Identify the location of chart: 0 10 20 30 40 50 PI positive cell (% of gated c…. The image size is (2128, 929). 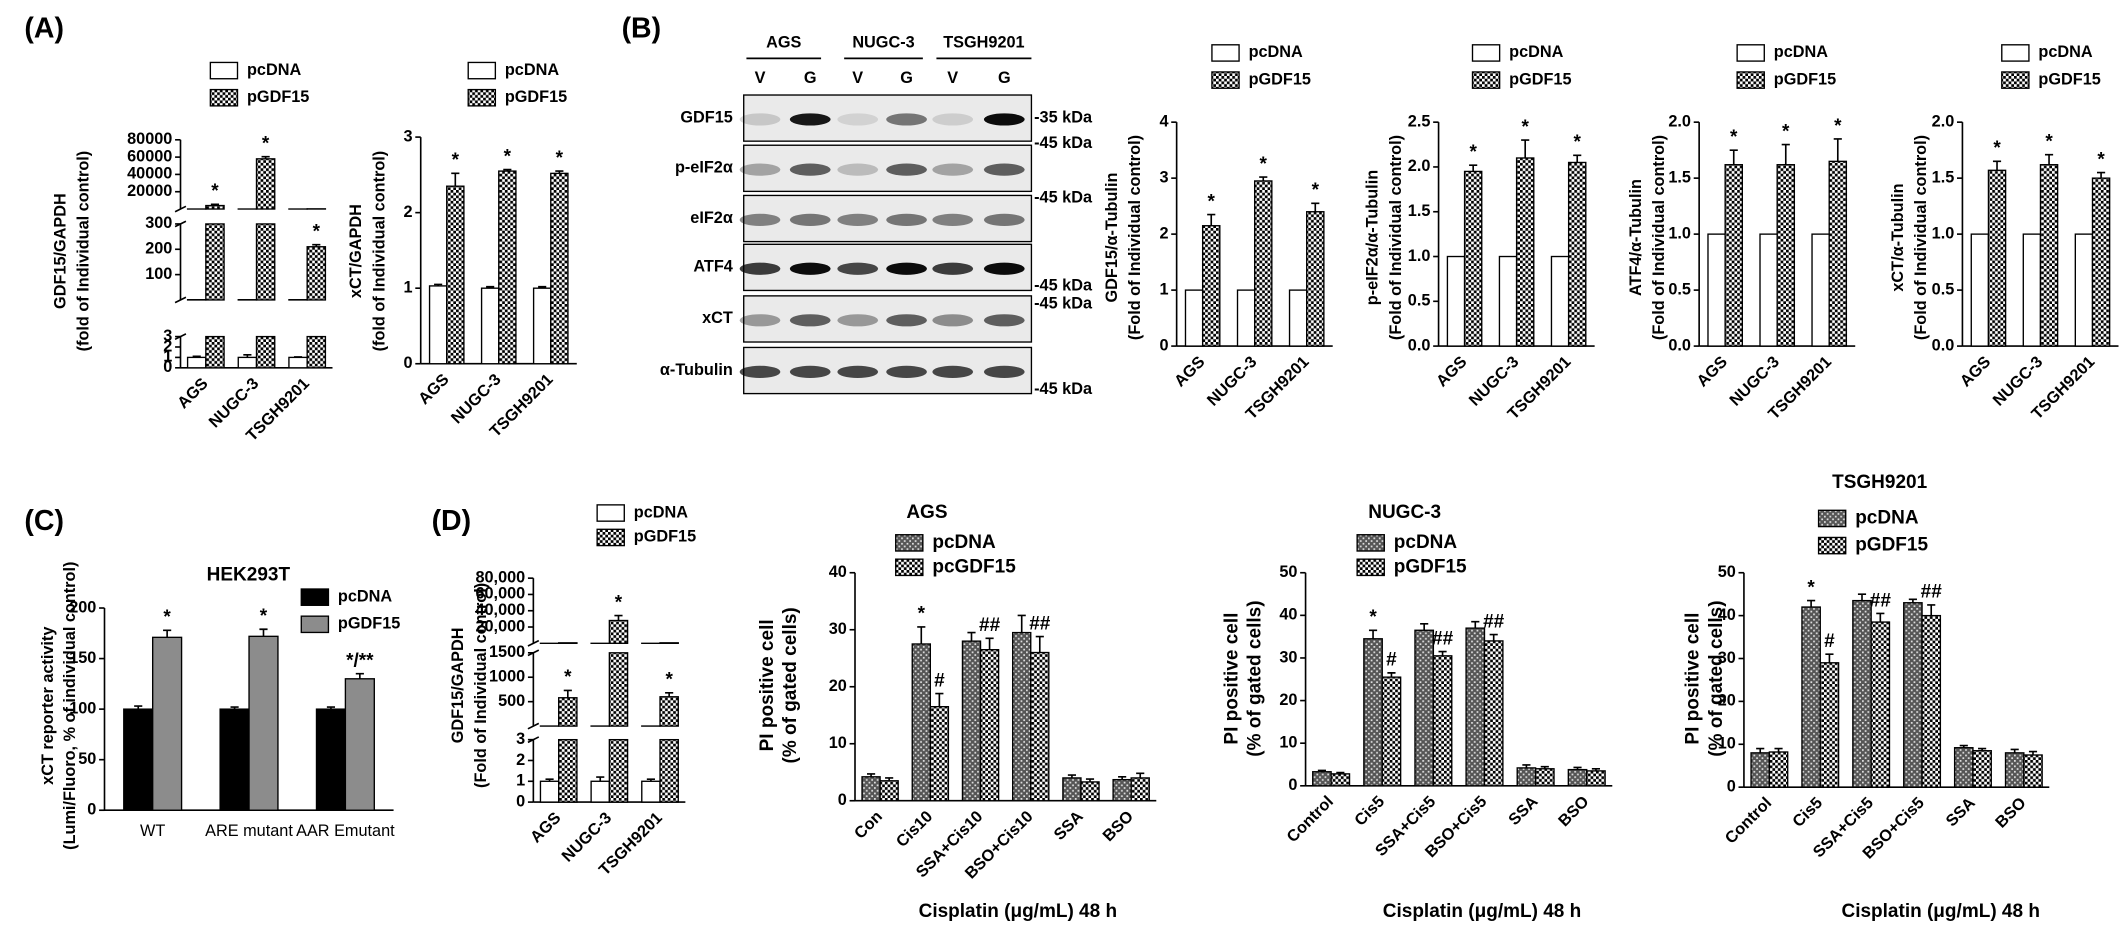
(1417, 712).